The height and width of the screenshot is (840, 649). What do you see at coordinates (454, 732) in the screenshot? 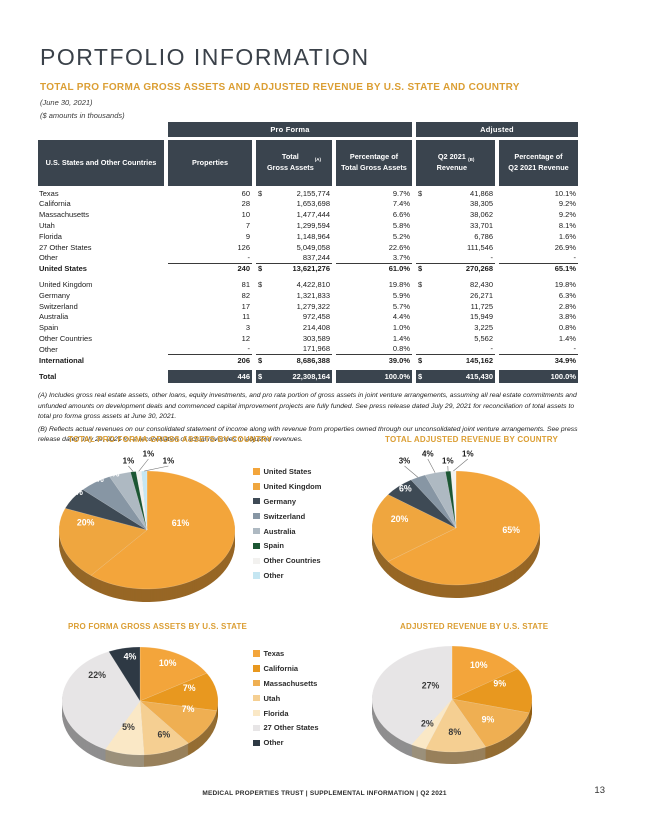
I see `pie-label-utah: 8%` at bounding box center [454, 732].